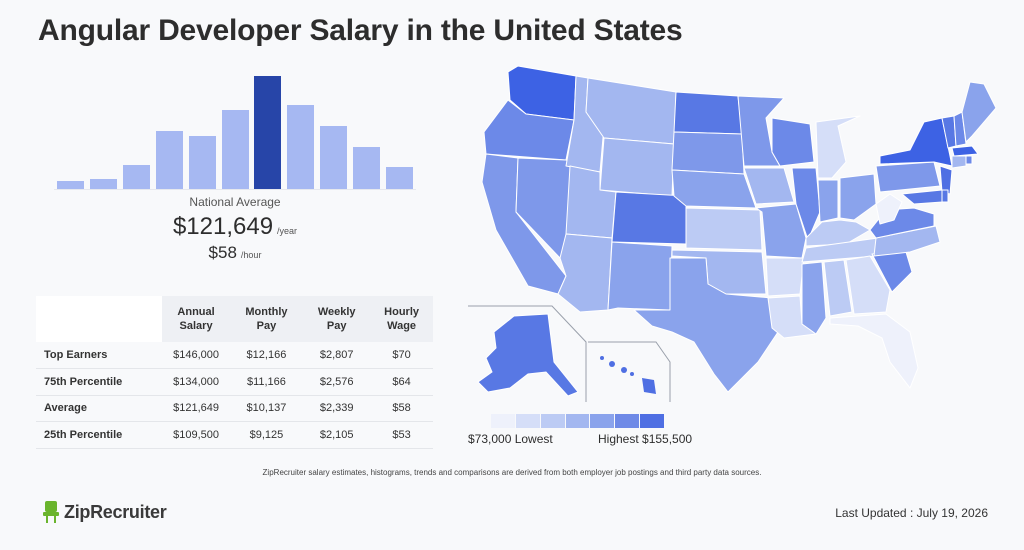  I want to click on state-pa, so click(908, 177).